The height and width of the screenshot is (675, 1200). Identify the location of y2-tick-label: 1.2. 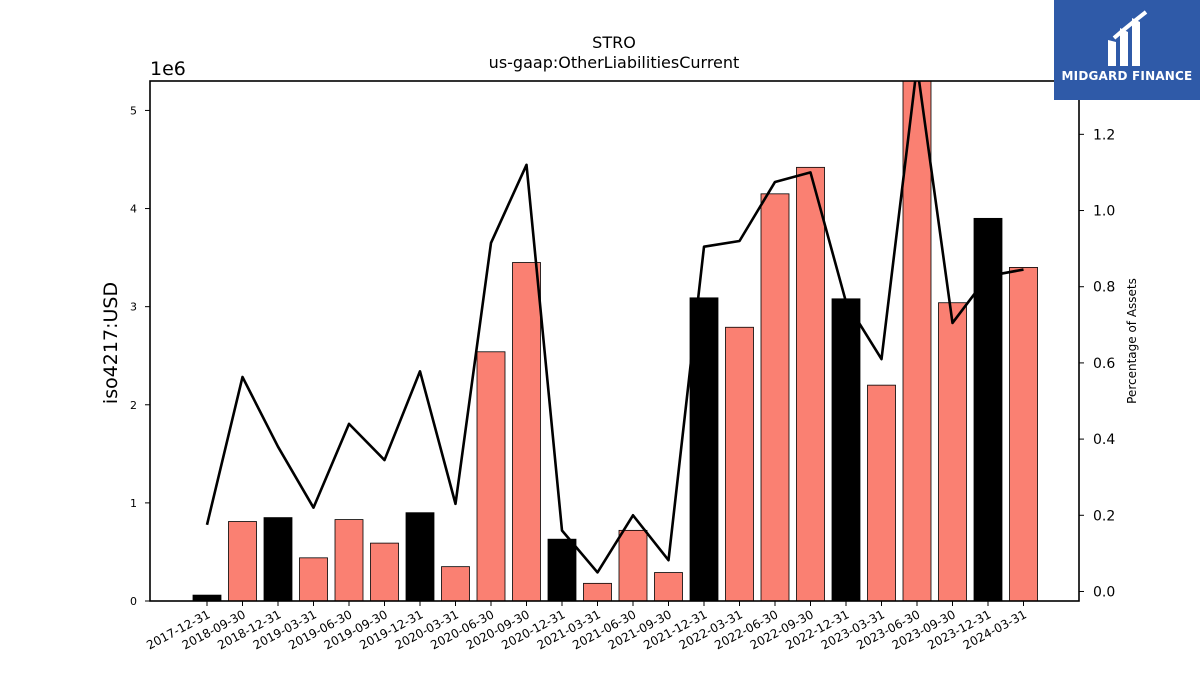
(1104, 135).